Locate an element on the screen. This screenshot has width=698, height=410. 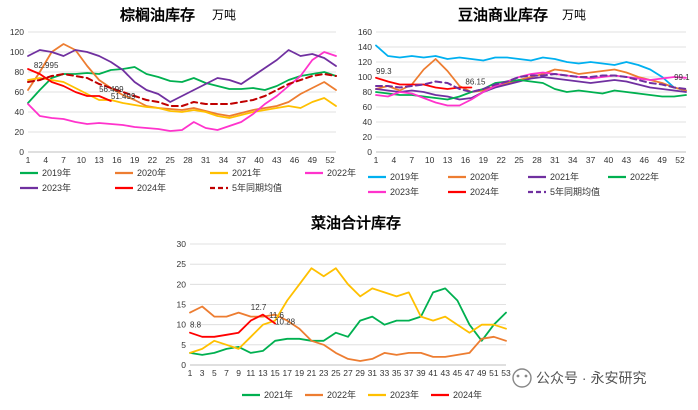
x-tick-label: 45 is located at coordinates (458, 373).